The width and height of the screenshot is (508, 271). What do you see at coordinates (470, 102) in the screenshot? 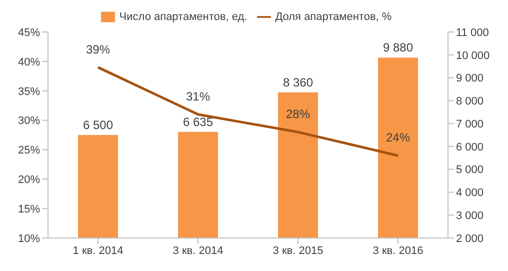
I see `y2-tick-label: 8 000` at bounding box center [470, 102].